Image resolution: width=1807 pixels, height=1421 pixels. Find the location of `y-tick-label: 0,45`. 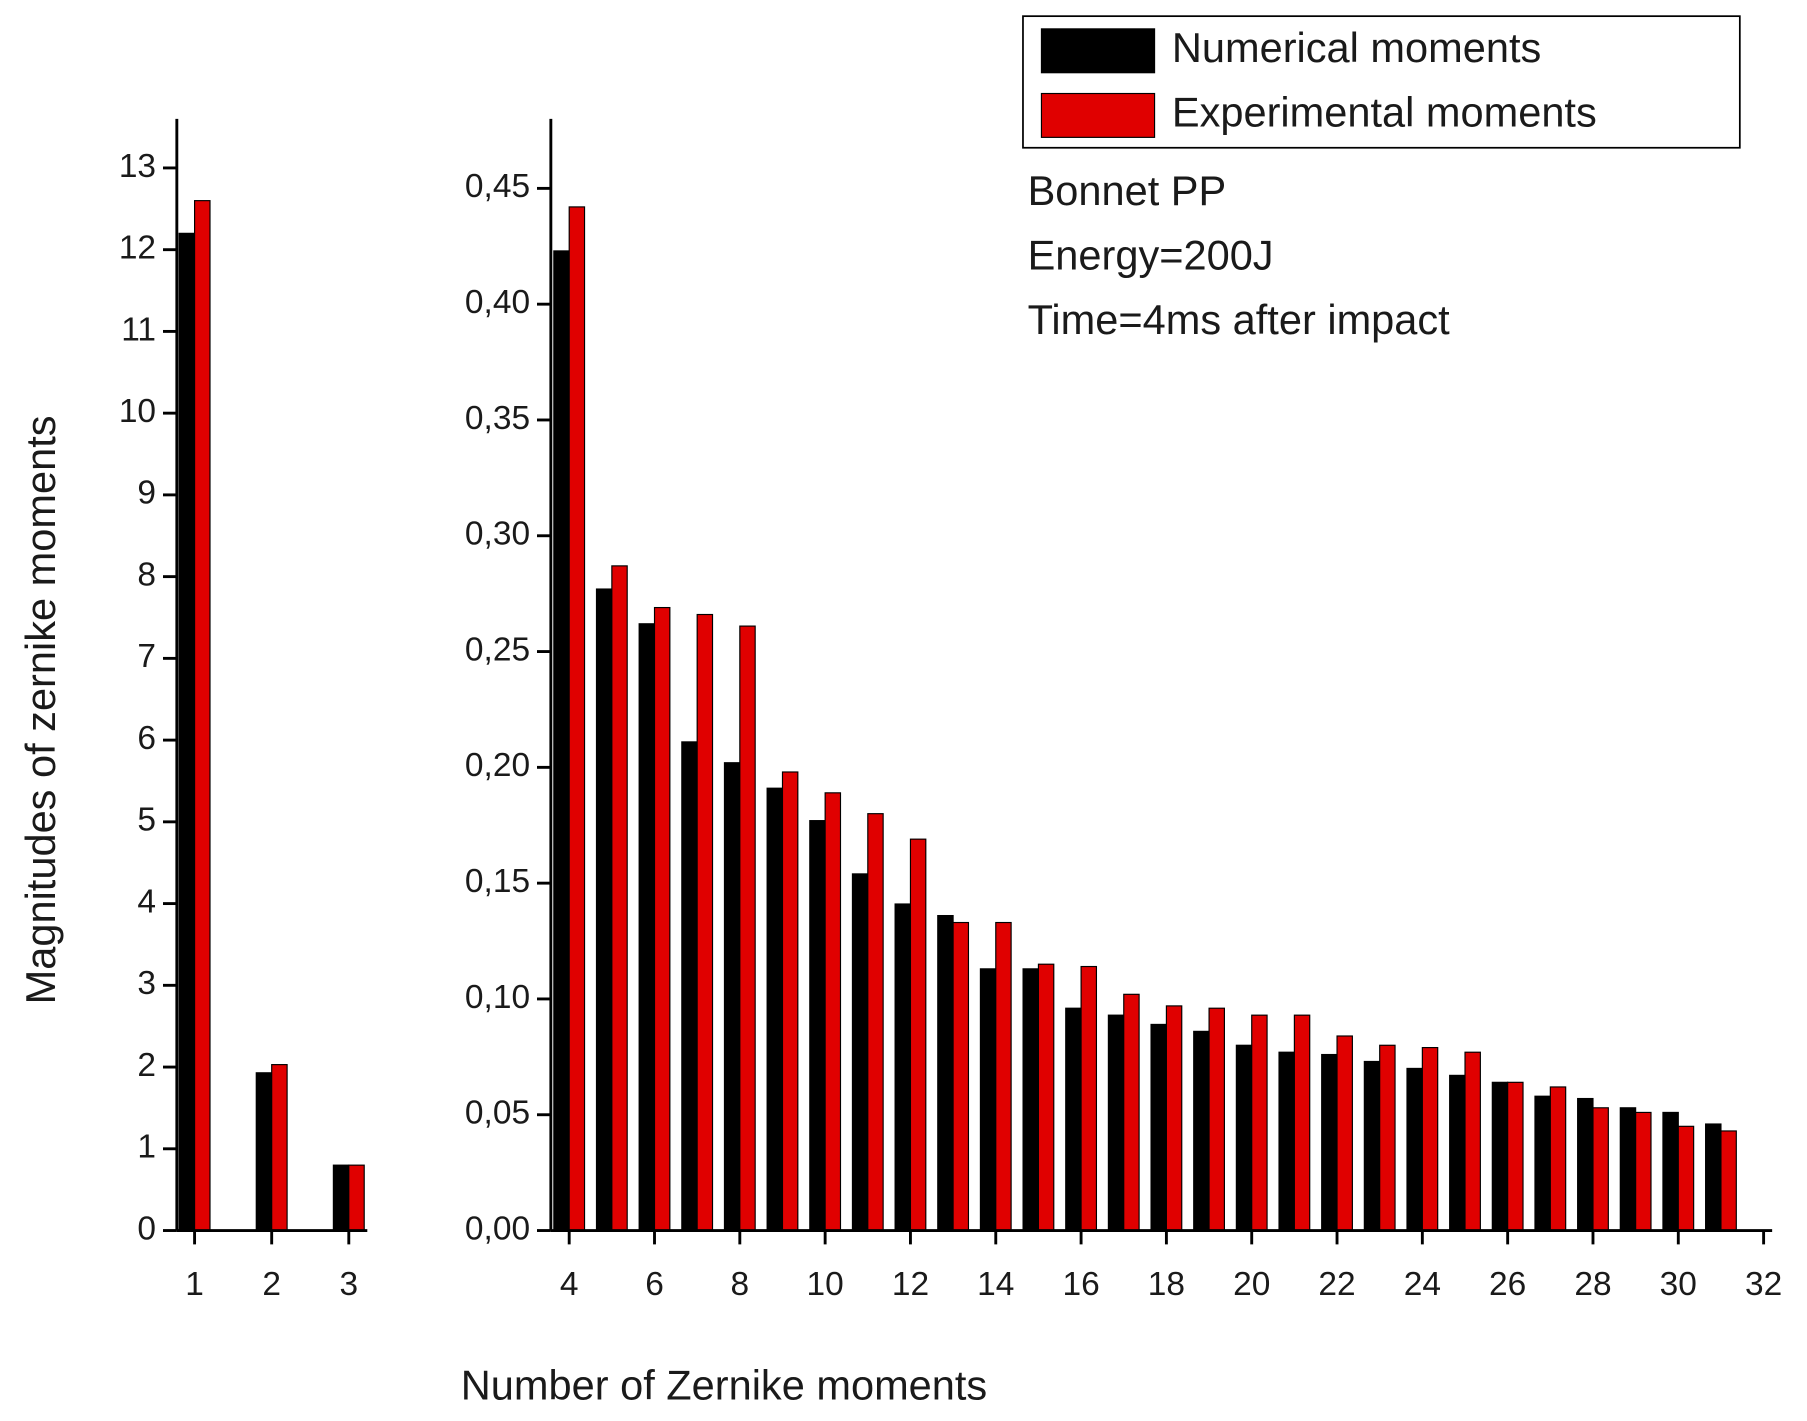

y-tick-label: 0,45 is located at coordinates (497, 186).